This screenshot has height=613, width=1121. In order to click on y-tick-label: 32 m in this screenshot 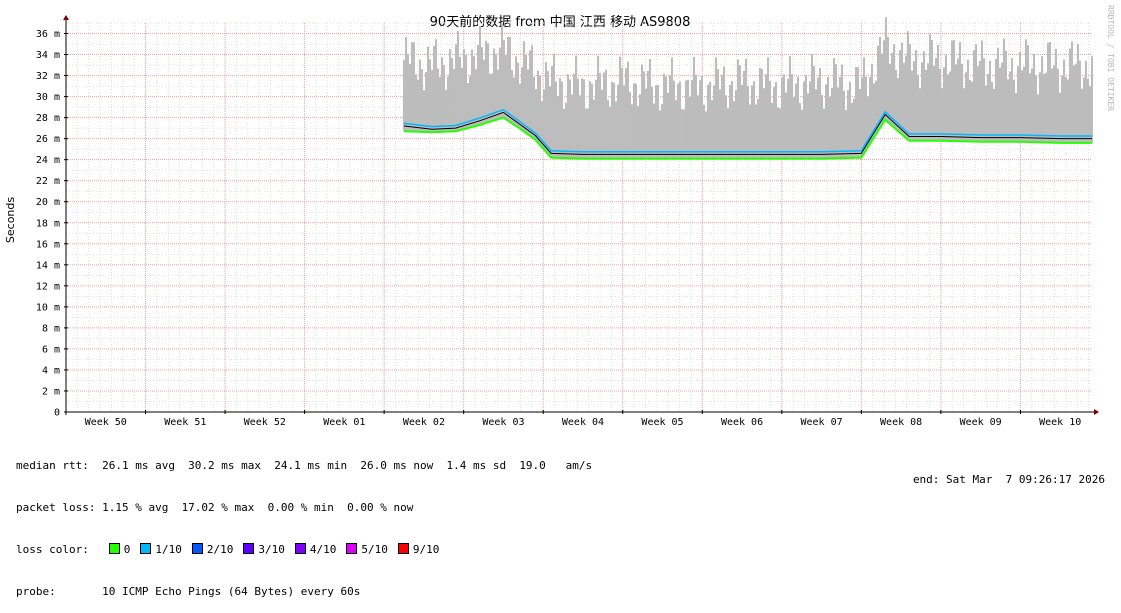, I will do `click(48, 76)`.